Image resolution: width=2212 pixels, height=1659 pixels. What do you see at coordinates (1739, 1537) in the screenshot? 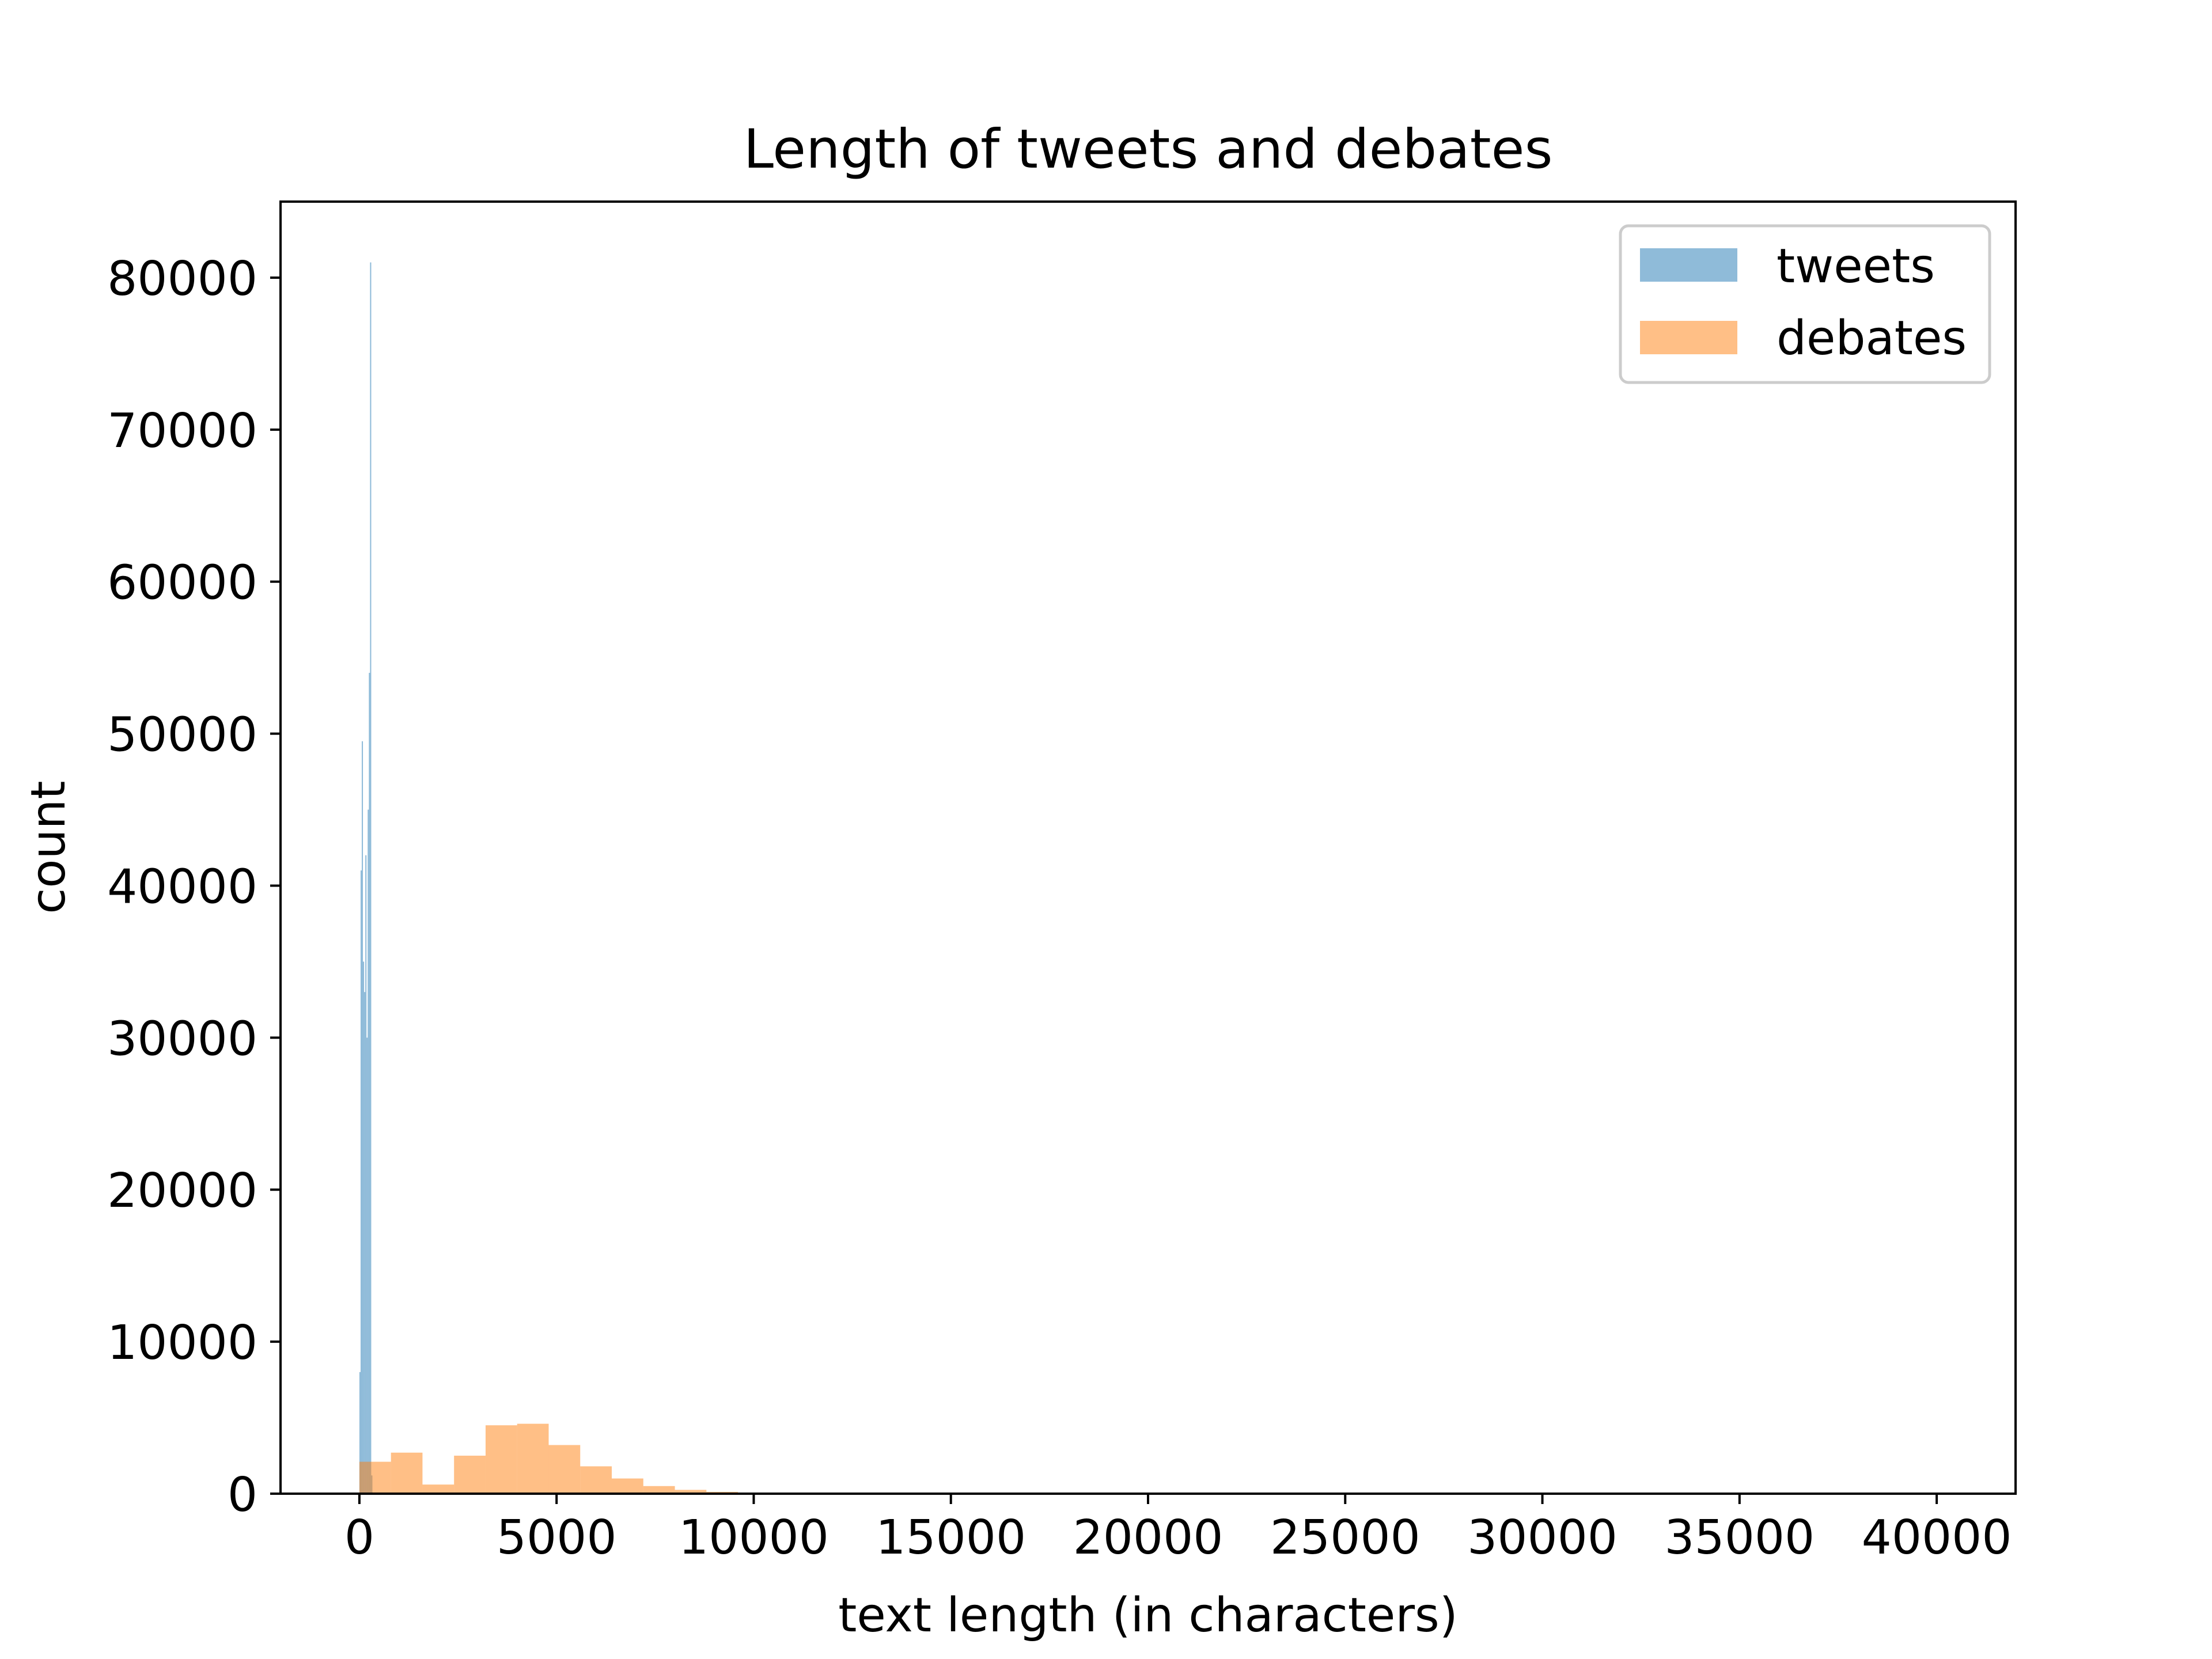
I see `x-tick-label: 35000` at bounding box center [1739, 1537].